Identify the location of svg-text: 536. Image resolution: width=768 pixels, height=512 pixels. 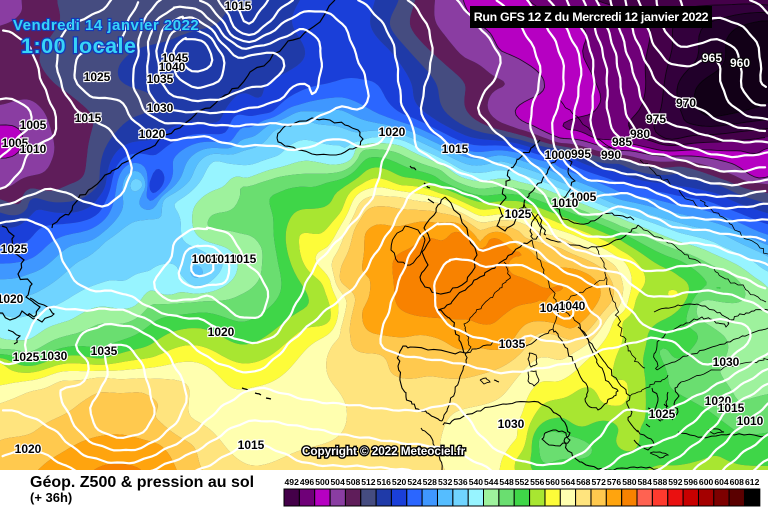
(460, 482).